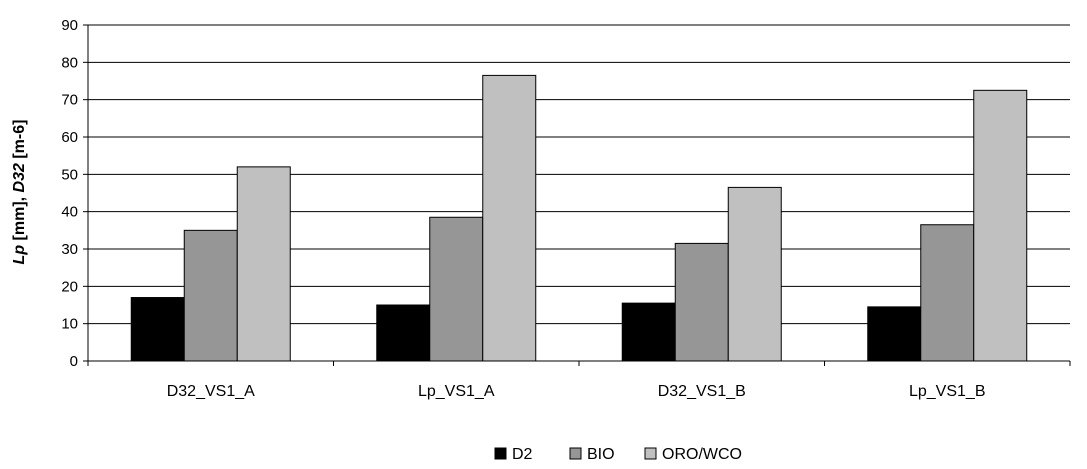  I want to click on y-axis-label: Lp [mm], D32 [m-6], so click(19, 192).